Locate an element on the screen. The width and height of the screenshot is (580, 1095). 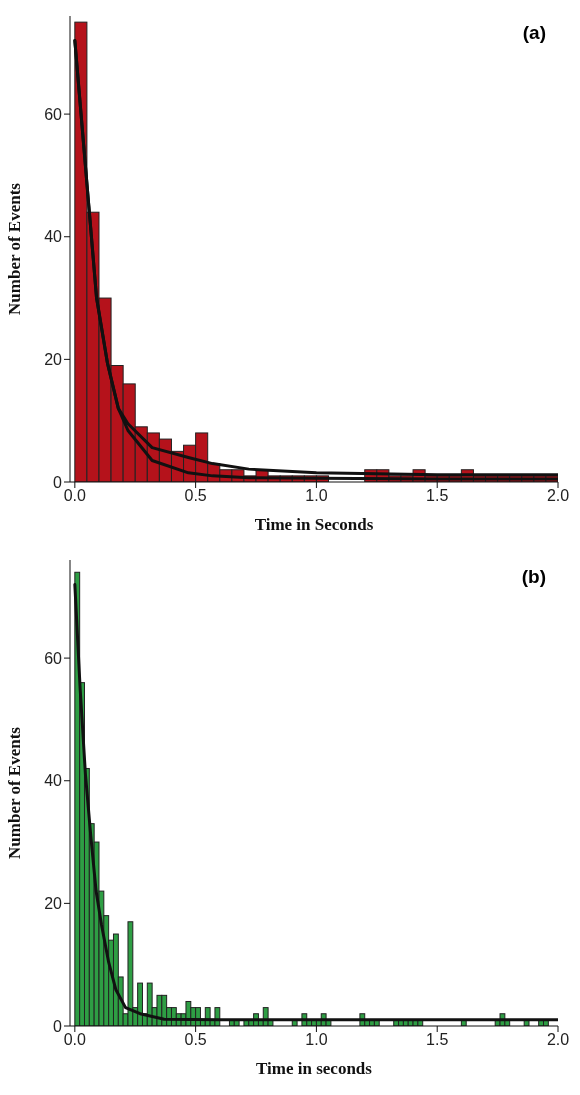
chart-title: (b) is located at coordinates (533, 577).